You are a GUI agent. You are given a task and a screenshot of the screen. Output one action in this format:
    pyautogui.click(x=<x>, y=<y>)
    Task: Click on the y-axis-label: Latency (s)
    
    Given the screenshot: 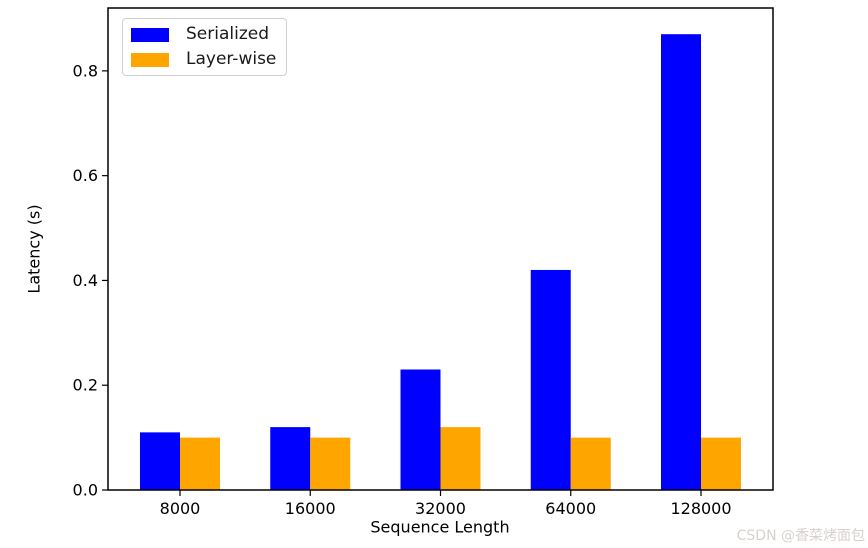 What is the action you would take?
    pyautogui.click(x=34, y=249)
    